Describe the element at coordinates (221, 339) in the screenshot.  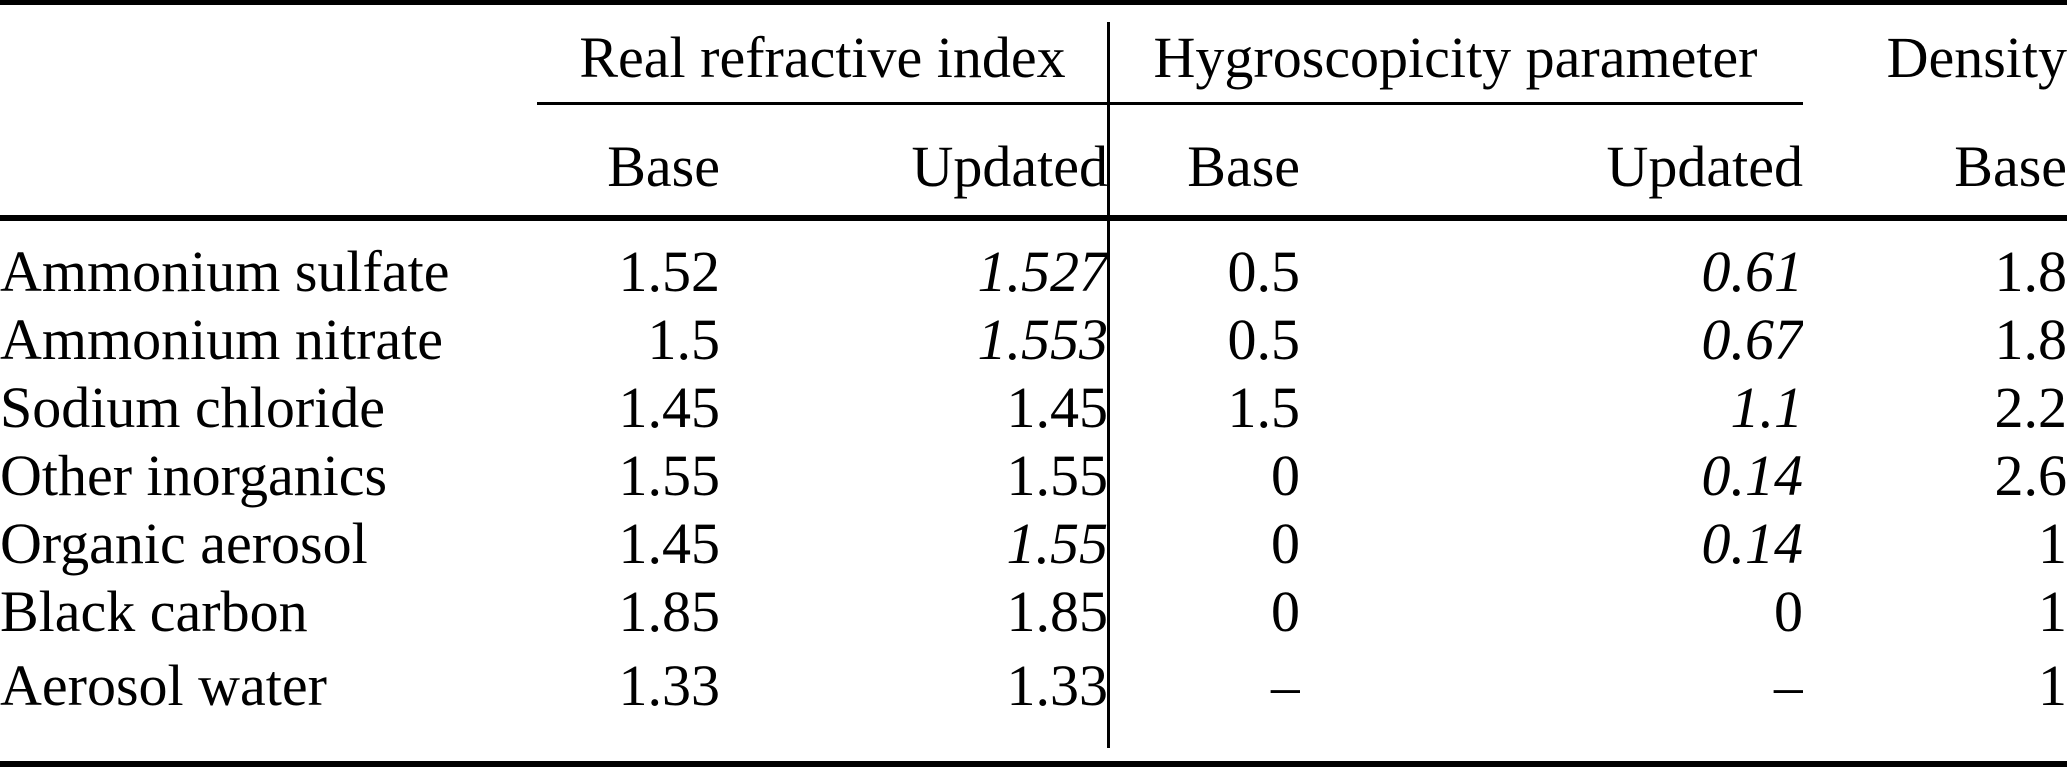
I see `row-label: Ammonium nitrate` at that location.